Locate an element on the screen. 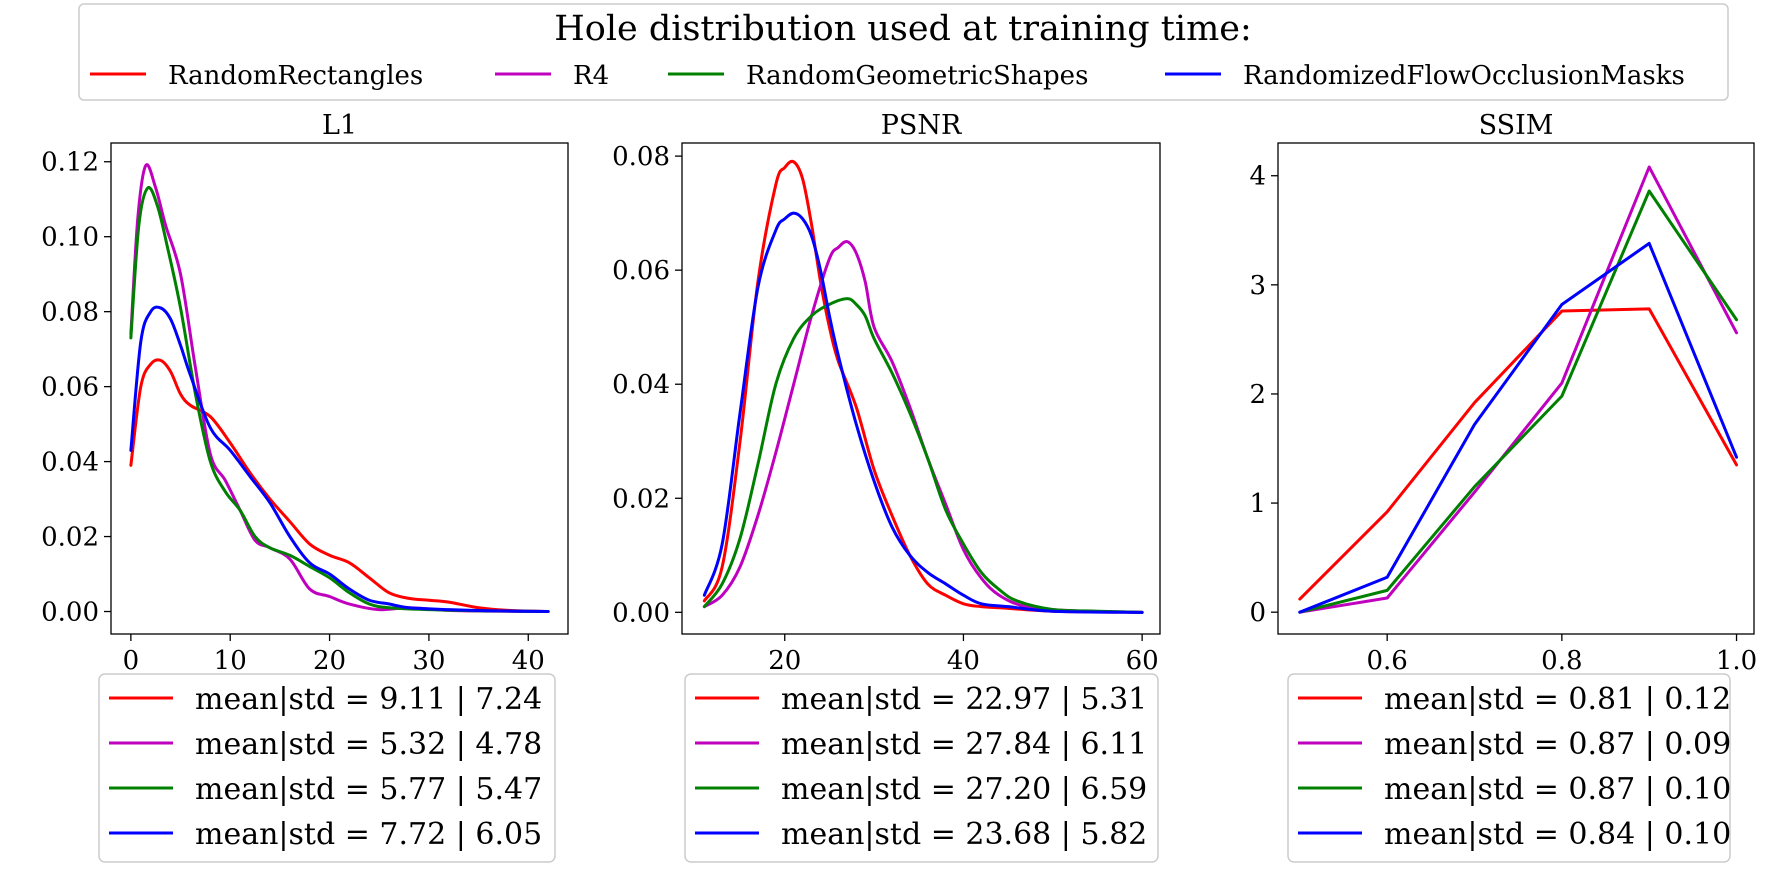  panel-legend-label: mean|std = 22.97 | 5.31 is located at coordinates (964, 699).